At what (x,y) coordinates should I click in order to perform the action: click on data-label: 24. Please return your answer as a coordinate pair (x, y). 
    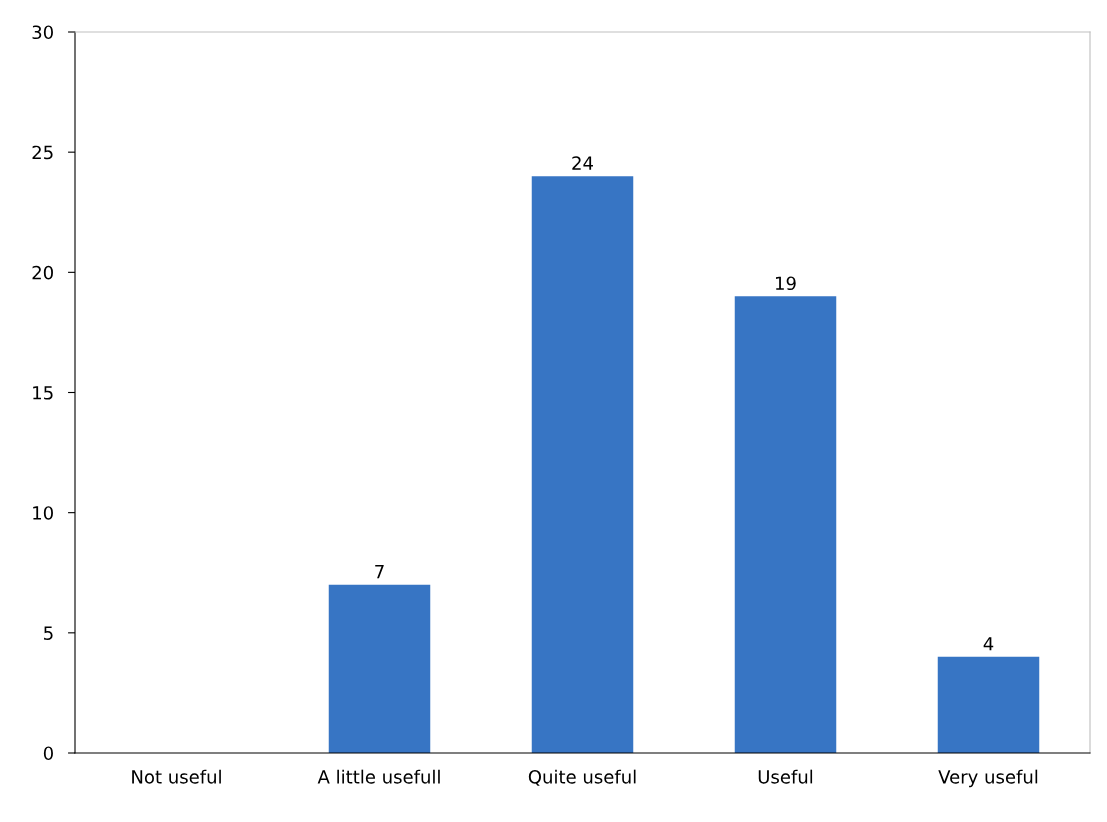
    Looking at the image, I should click on (582, 163).